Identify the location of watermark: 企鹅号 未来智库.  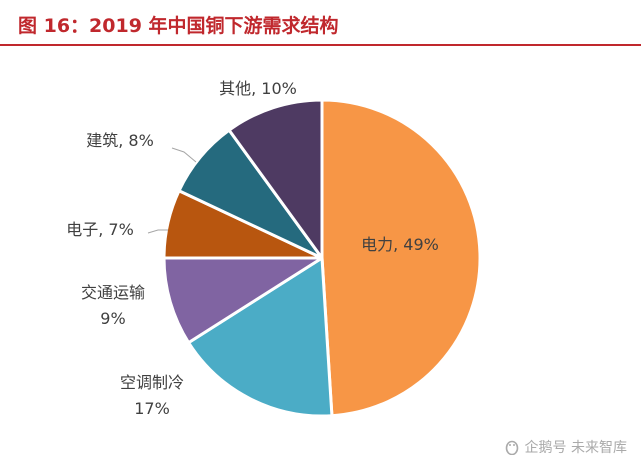
(566, 447).